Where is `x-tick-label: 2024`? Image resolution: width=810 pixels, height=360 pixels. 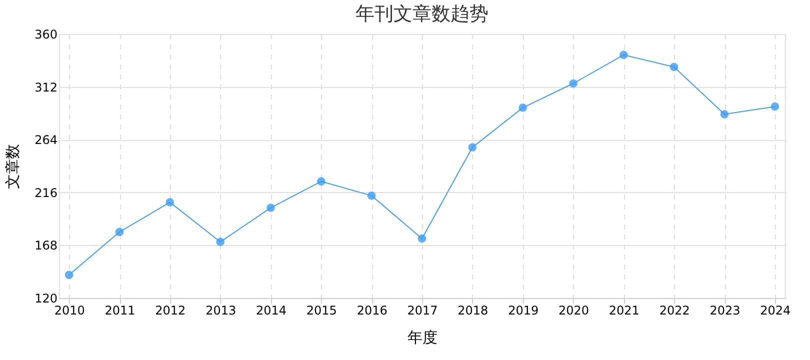 x-tick-label: 2024 is located at coordinates (775, 311).